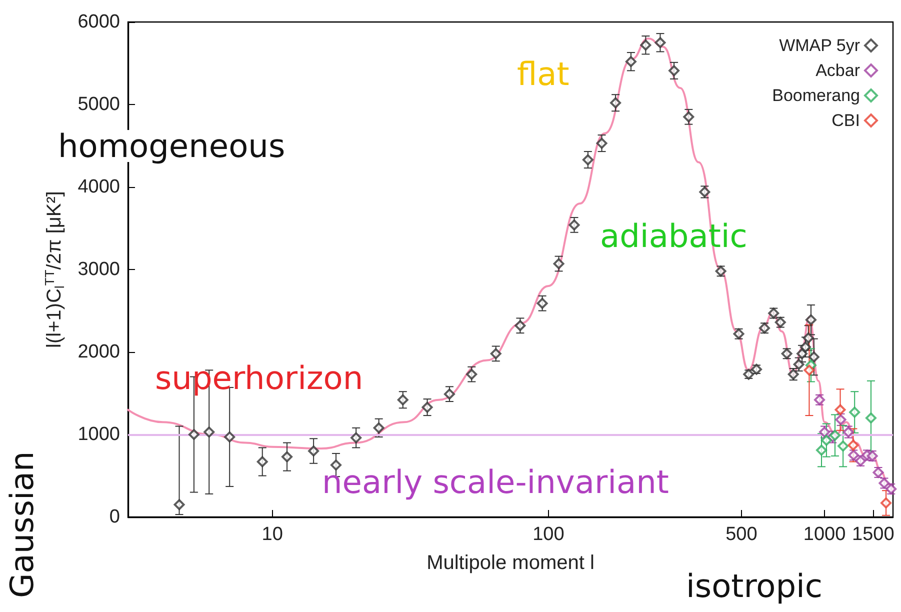 Image resolution: width=901 pixels, height=612 pixels. I want to click on y-tick-label: 2000, so click(99, 352).